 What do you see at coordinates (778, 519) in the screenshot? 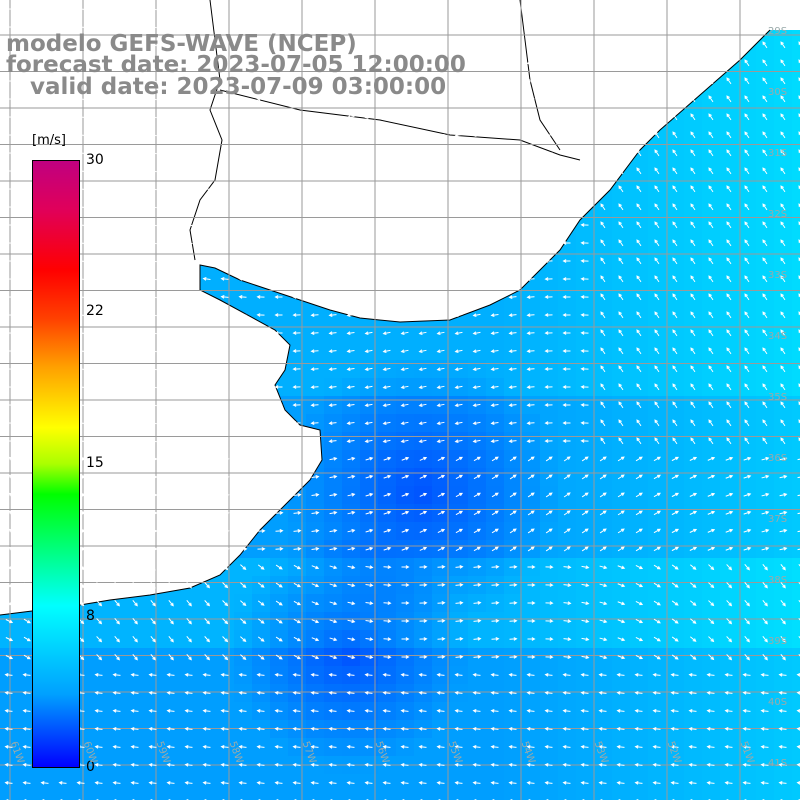
I see `latitude-label: 37S` at bounding box center [778, 519].